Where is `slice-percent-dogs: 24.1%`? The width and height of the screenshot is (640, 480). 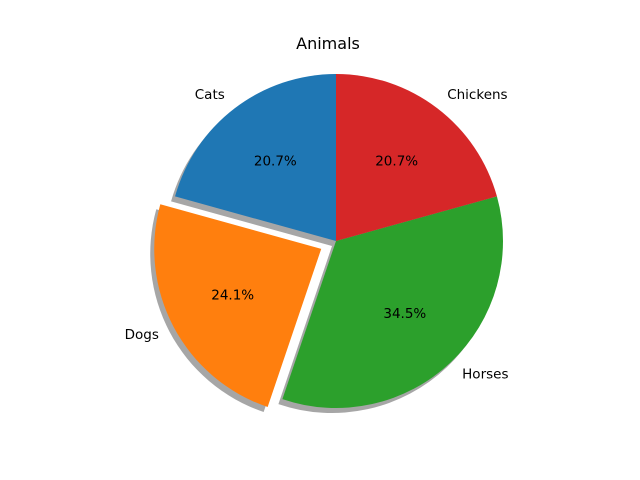
slice-percent-dogs: 24.1% is located at coordinates (232, 296).